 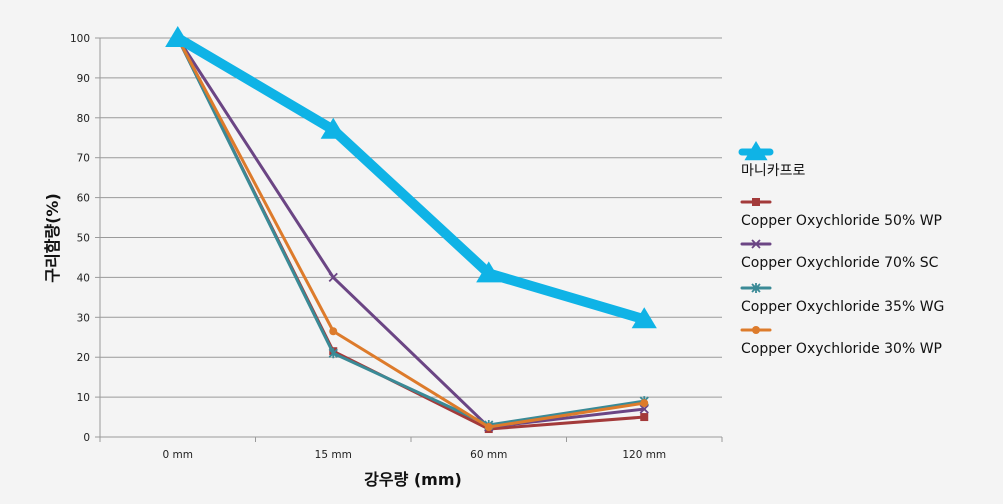 I want to click on legend-label: 마니카프로, so click(x=773, y=171).